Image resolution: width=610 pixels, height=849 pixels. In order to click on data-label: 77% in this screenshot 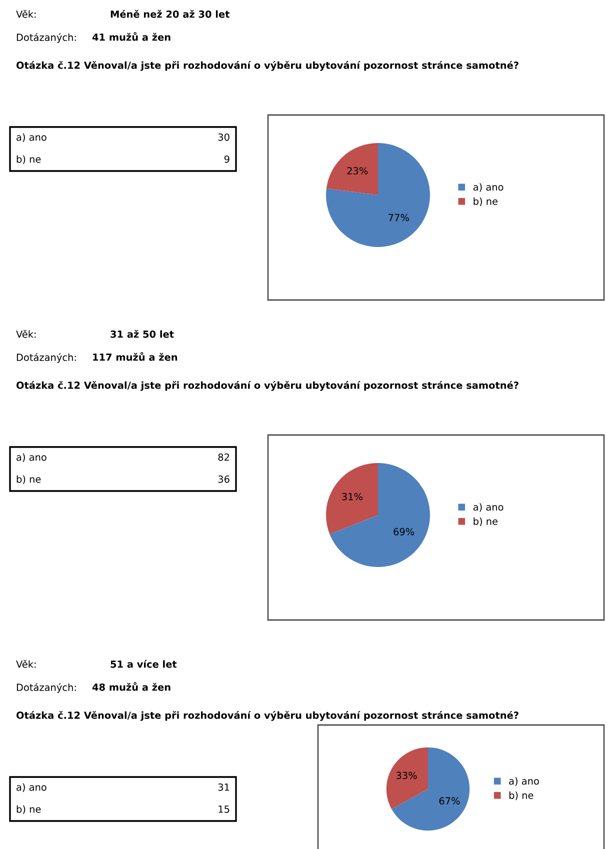, I will do `click(398, 218)`.